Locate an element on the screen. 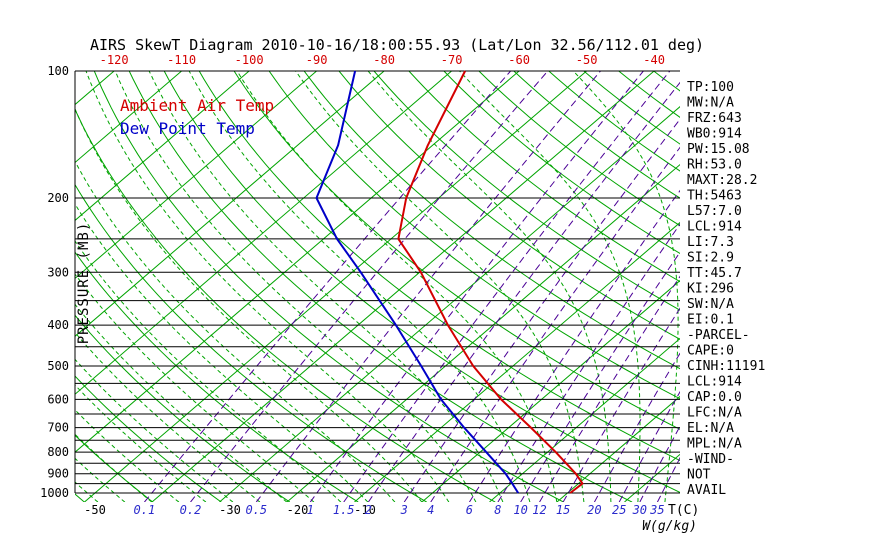 The image size is (870, 560). top-temp-tick-label: -80 is located at coordinates (384, 60).